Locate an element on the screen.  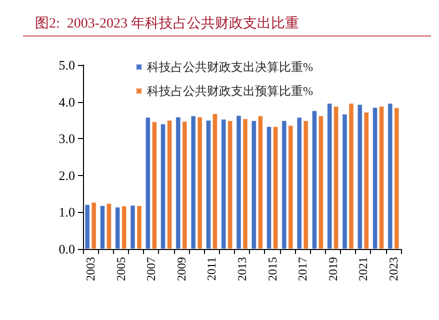
y-tick-label: 1.0 is located at coordinates (66, 212).